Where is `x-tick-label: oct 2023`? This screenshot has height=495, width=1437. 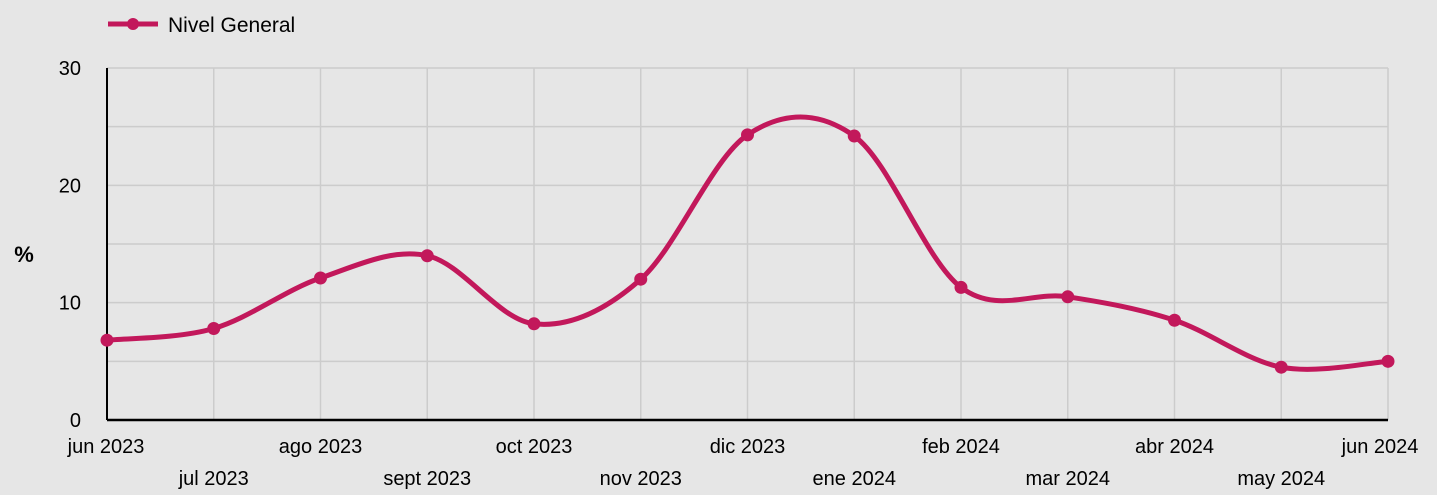 x-tick-label: oct 2023 is located at coordinates (534, 447).